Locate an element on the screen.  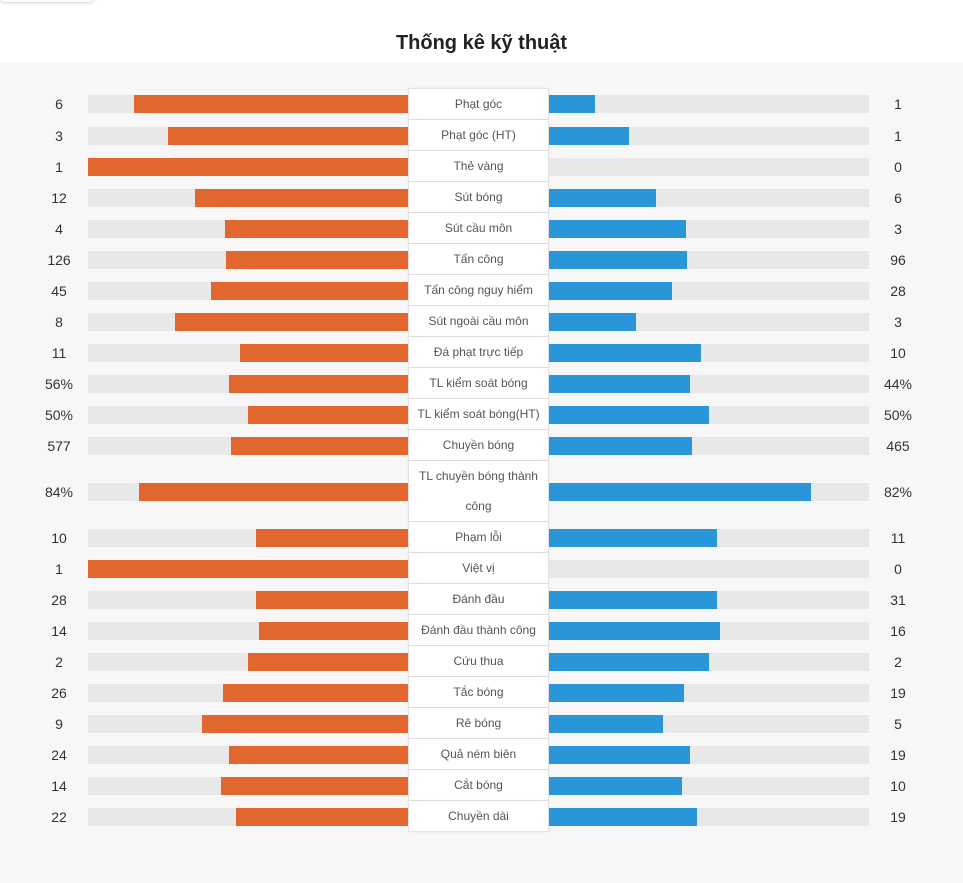
stat-label: Phạm lỗi is located at coordinates (478, 537).